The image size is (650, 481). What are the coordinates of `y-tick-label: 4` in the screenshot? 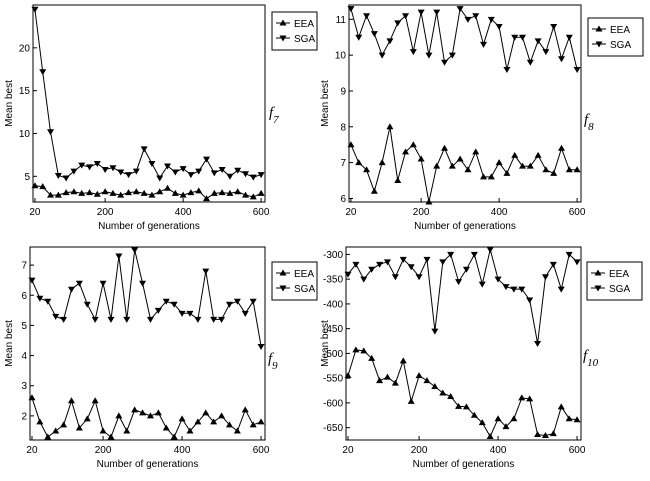 It's located at (24, 356).